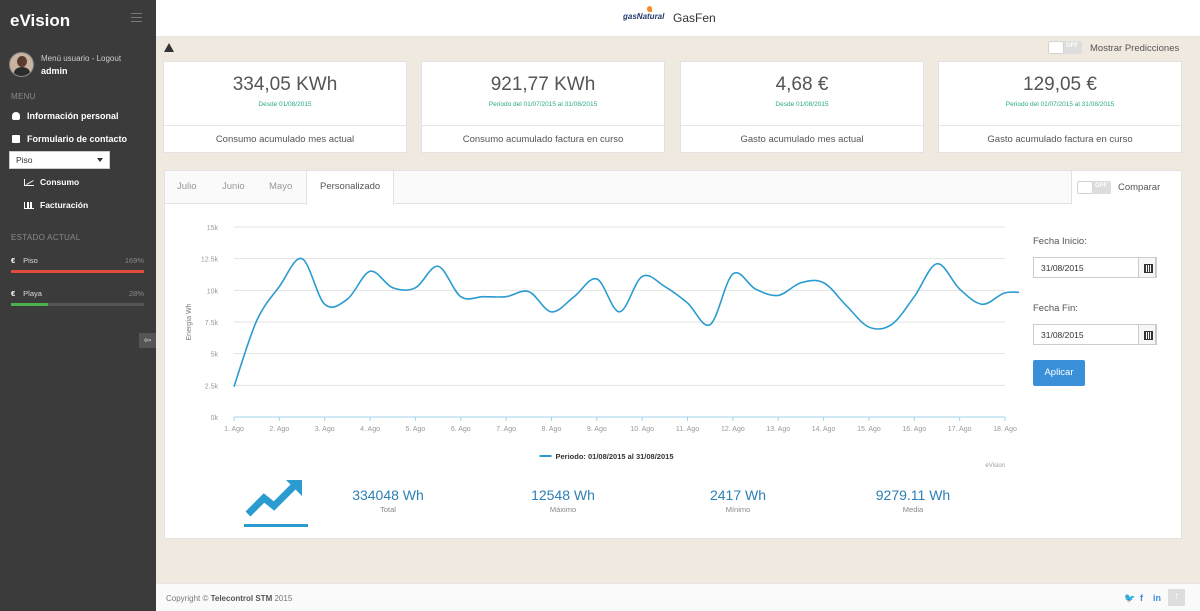  What do you see at coordinates (29, 205) in the screenshot?
I see `bar-chart-icon` at bounding box center [29, 205].